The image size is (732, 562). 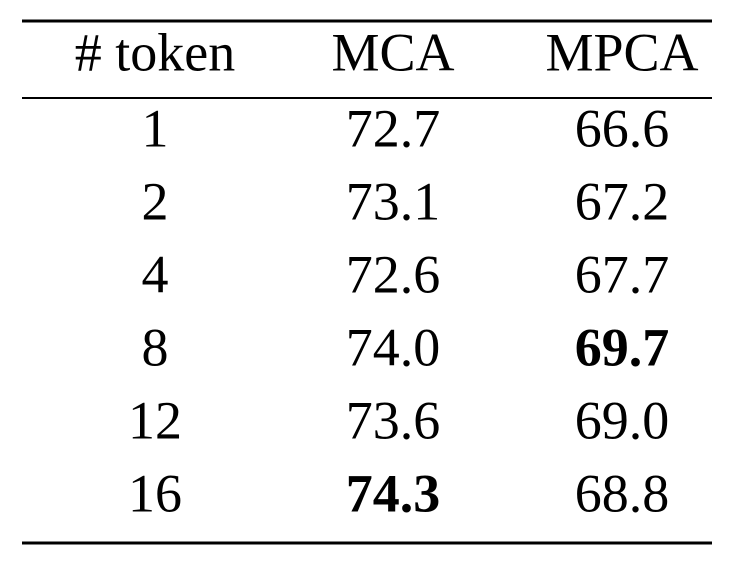 I want to click on cell: 8, so click(x=155, y=347).